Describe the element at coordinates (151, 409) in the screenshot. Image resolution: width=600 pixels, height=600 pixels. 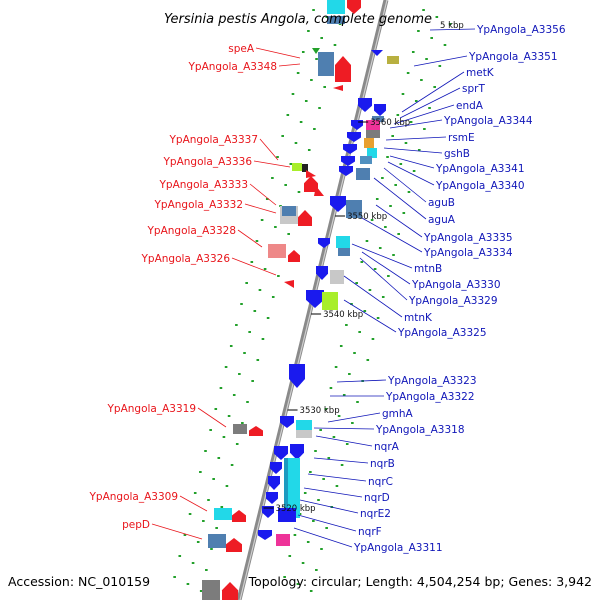
I see `gene-label-left: YpAngola_A3319` at that location.